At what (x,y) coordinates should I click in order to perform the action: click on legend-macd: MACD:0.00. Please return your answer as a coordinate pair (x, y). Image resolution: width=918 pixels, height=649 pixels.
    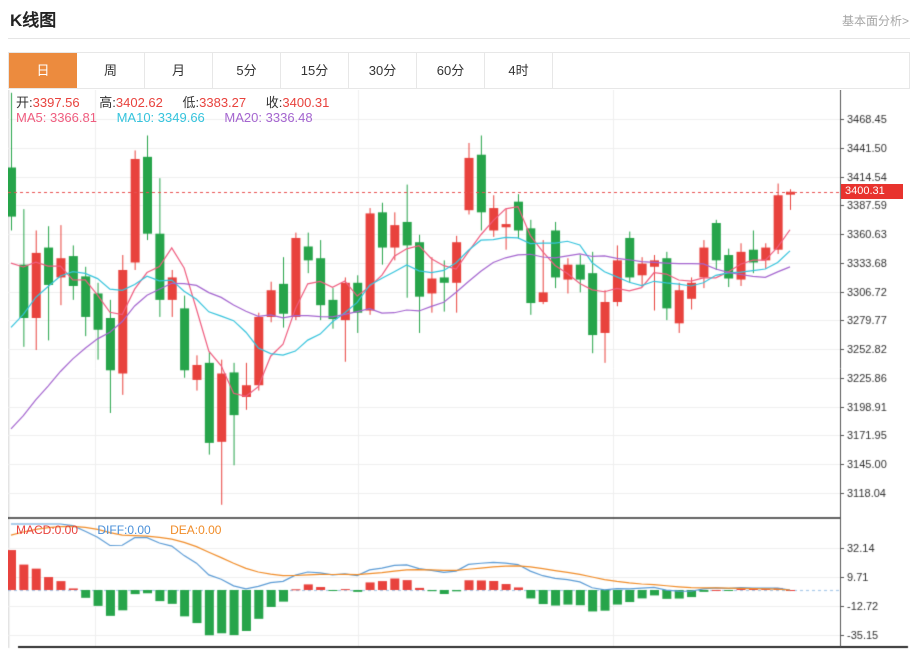
    Looking at the image, I should click on (47, 530).